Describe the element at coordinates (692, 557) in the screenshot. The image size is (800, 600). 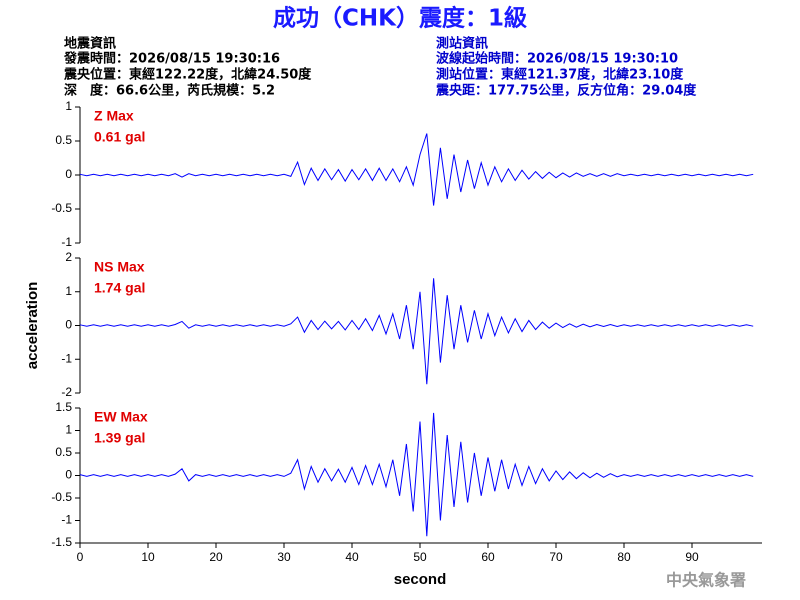
I see `x-tick-label: 90` at that location.